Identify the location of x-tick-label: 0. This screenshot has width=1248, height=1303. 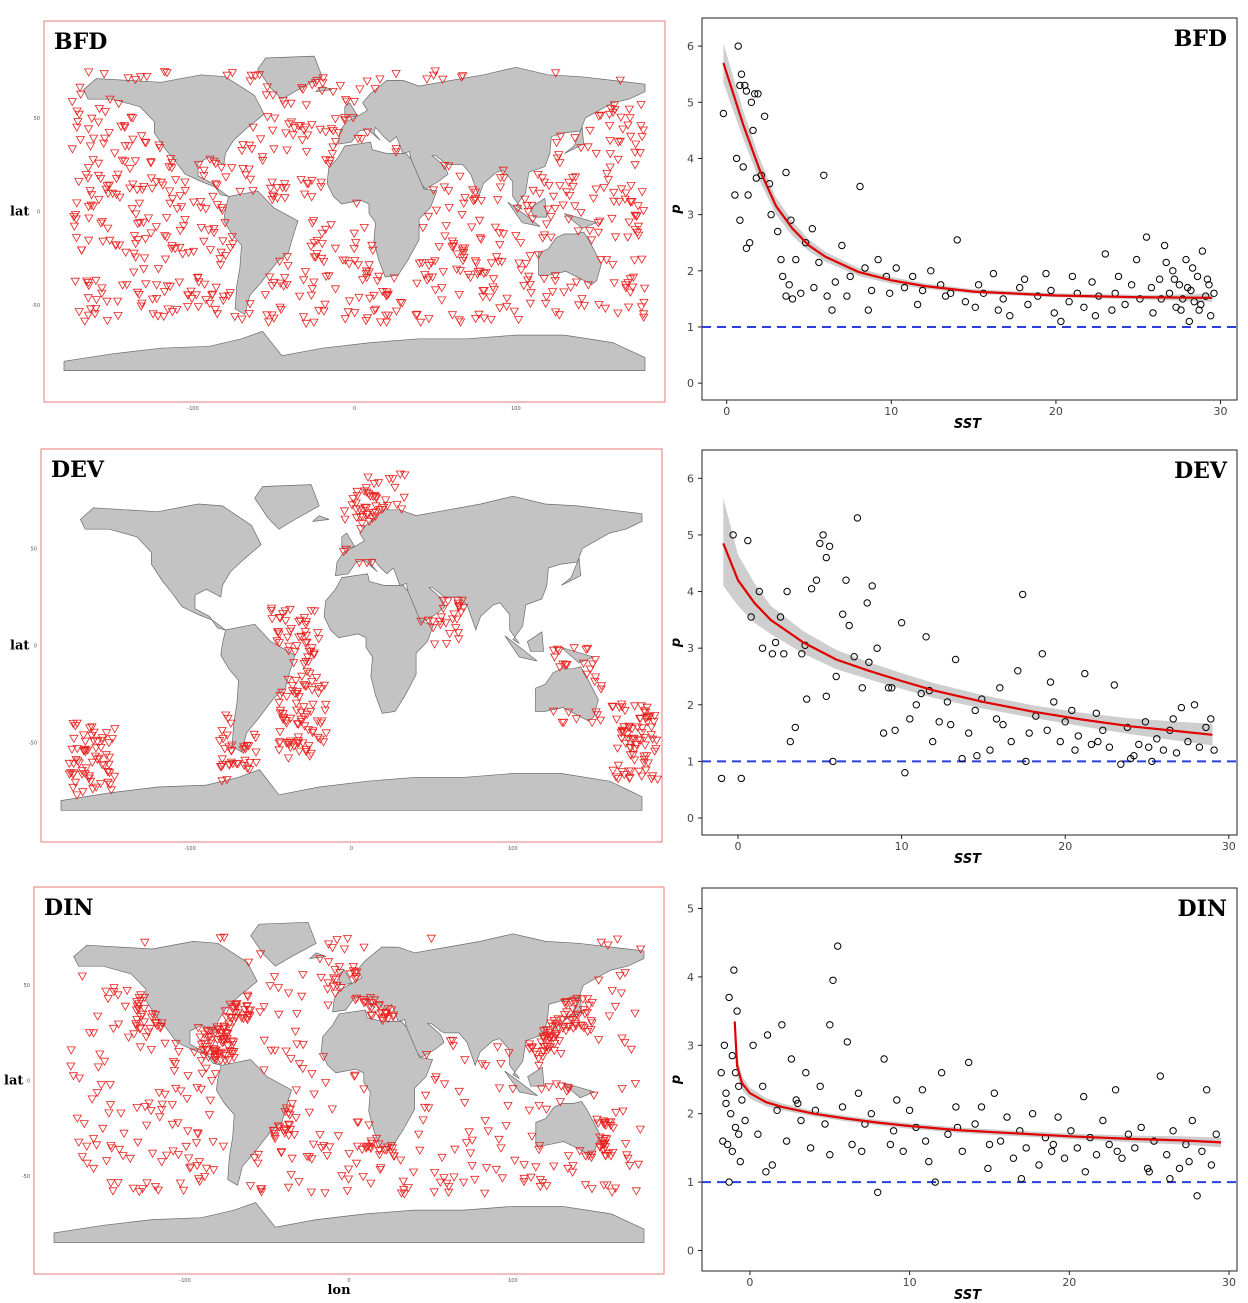
(726, 411).